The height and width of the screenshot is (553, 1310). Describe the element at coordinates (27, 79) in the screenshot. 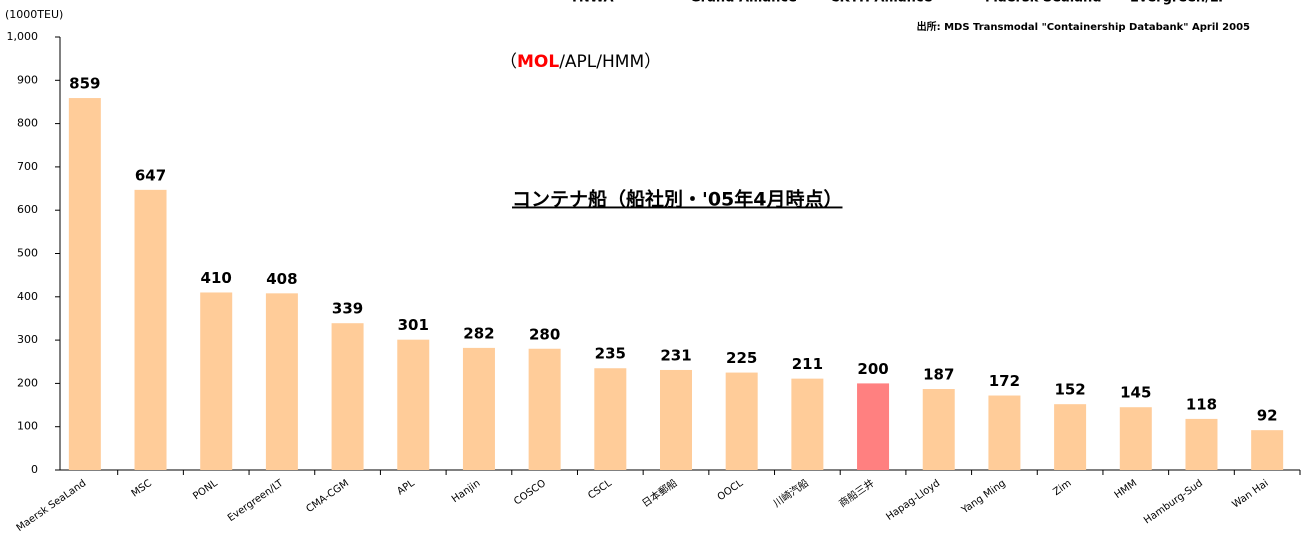

I see `y-tick-label: 900` at that location.